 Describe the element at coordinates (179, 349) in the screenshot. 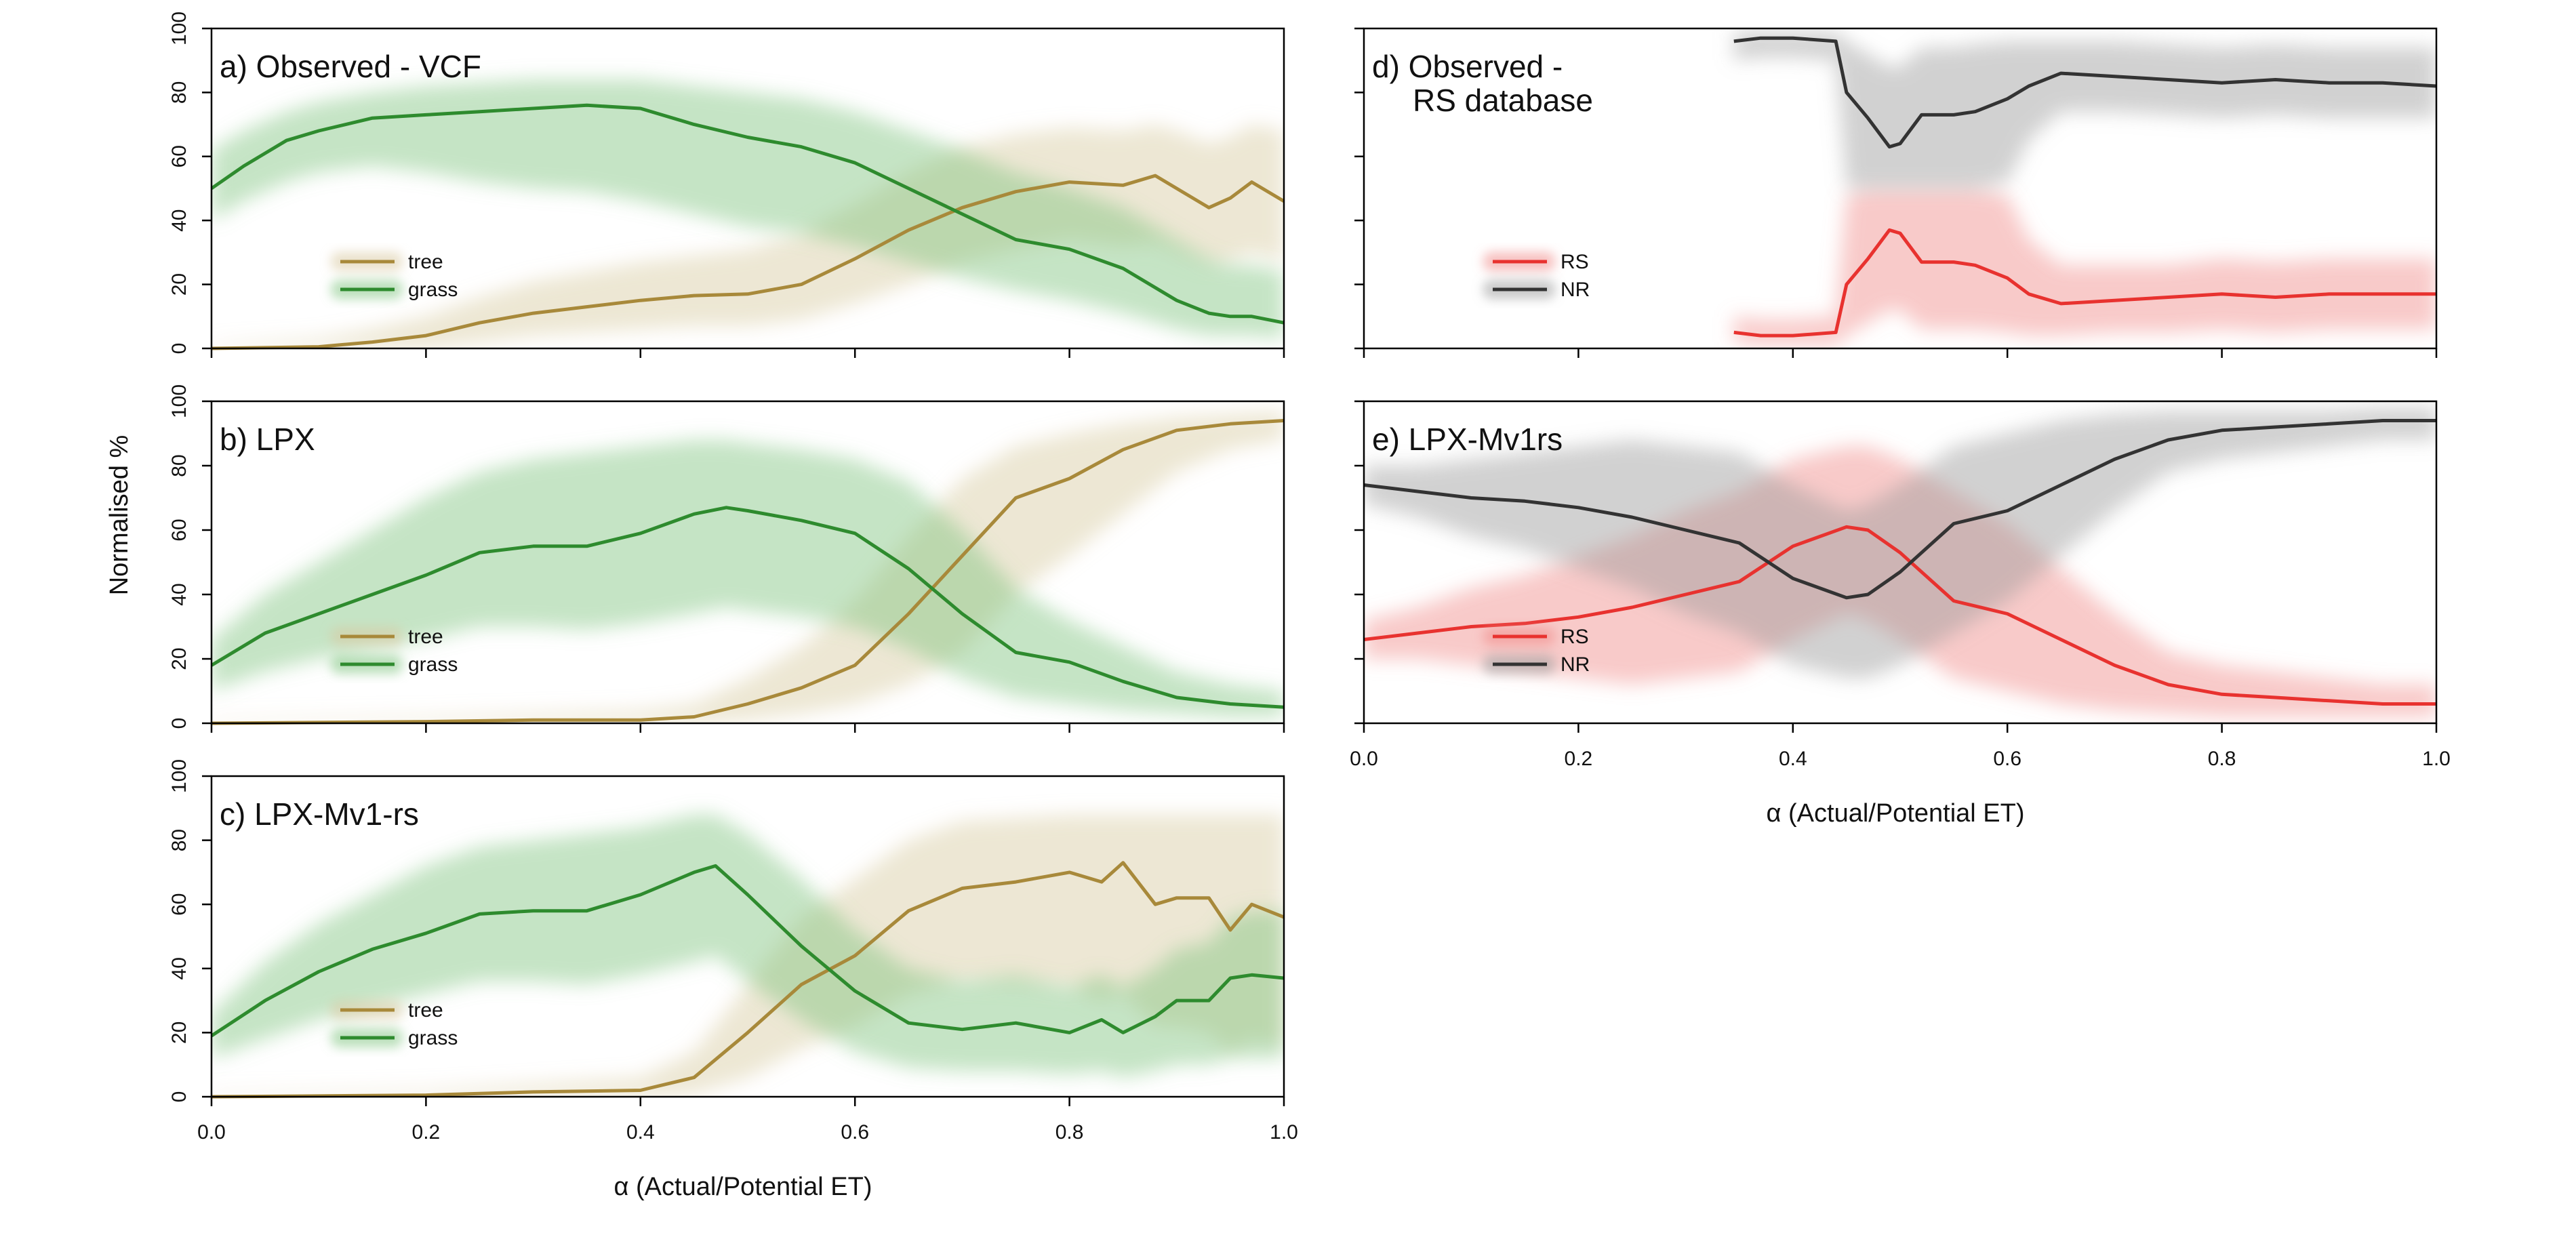

I see `y-tick-label-a: 0` at that location.